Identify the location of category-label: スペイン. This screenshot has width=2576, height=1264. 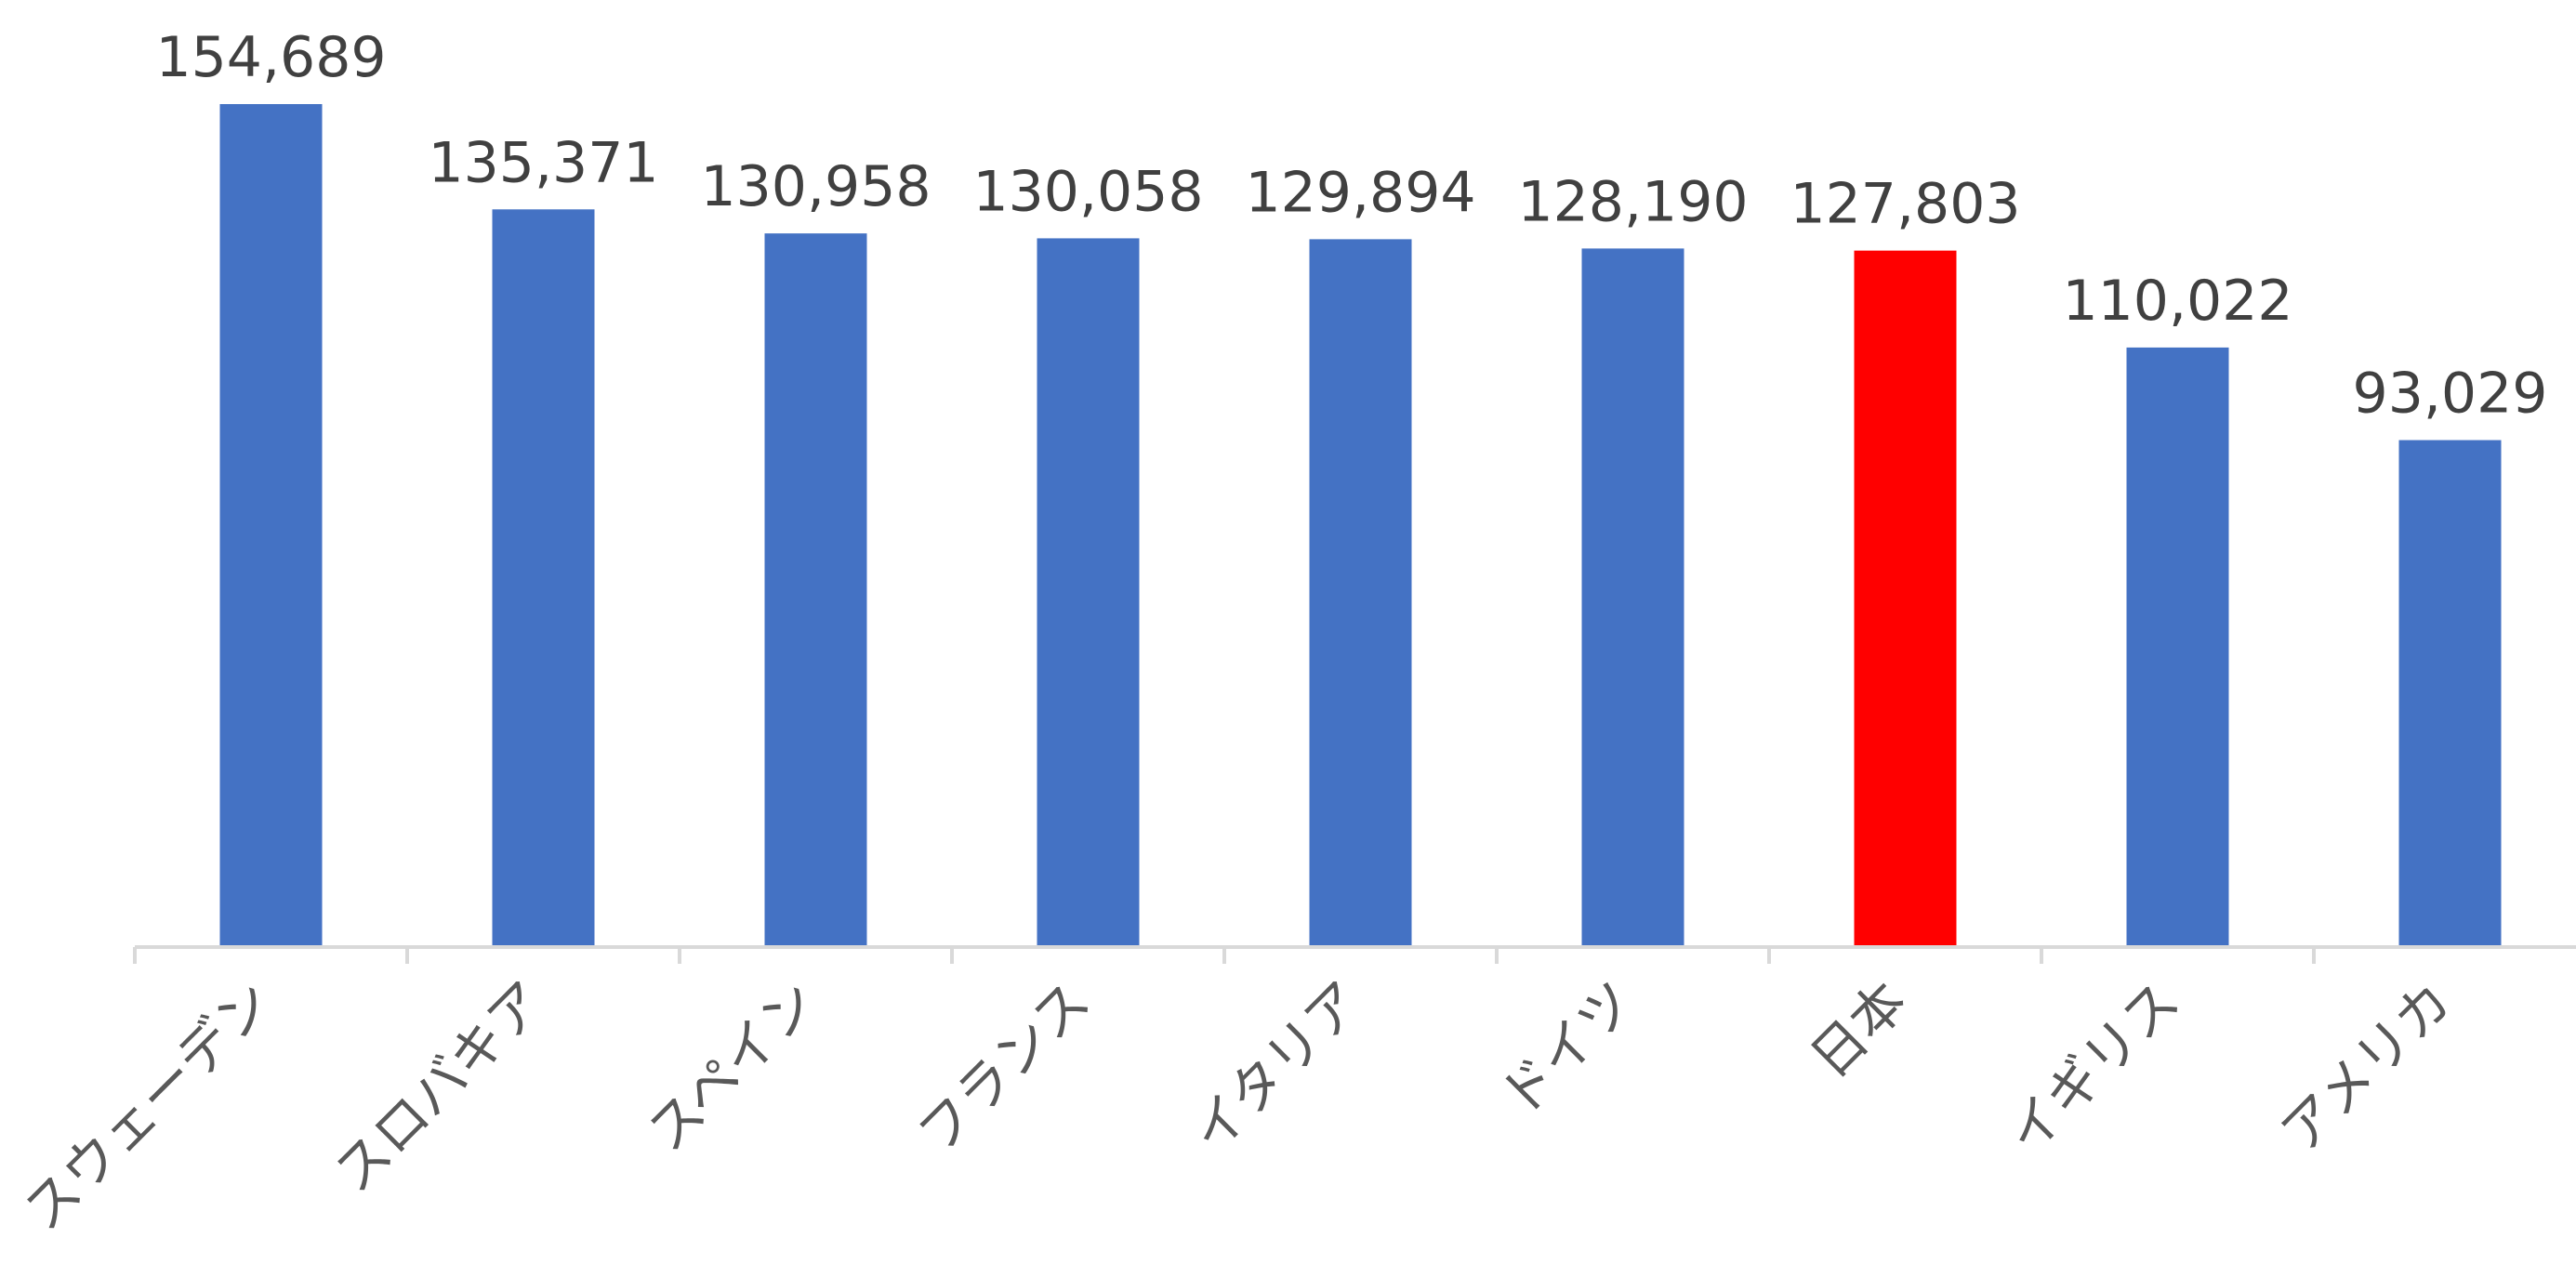
(732, 1066).